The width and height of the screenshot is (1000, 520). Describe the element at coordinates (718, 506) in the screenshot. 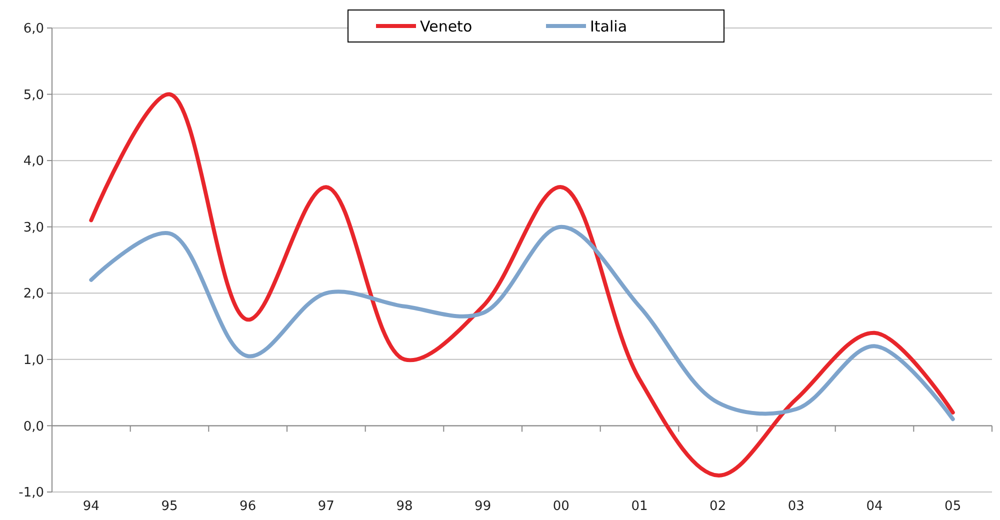

I see `x-tick-label: 02` at that location.